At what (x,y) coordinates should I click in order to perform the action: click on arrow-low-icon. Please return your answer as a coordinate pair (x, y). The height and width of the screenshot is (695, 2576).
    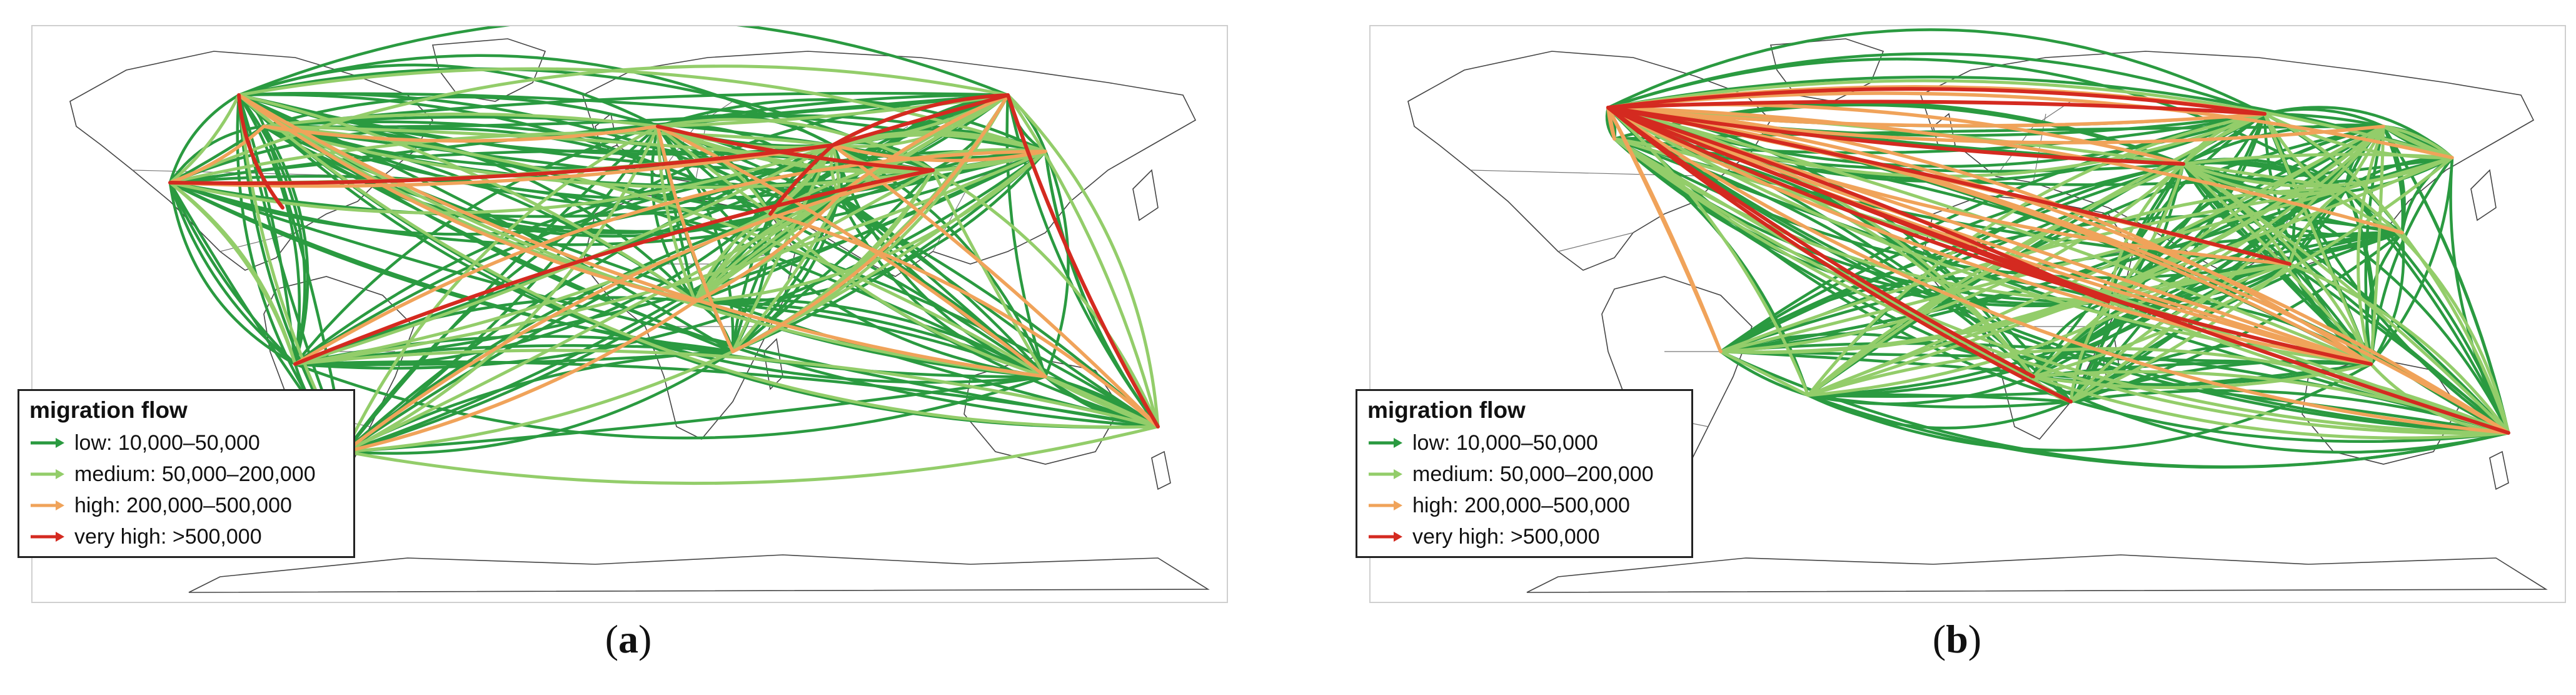
    Looking at the image, I should click on (1385, 443).